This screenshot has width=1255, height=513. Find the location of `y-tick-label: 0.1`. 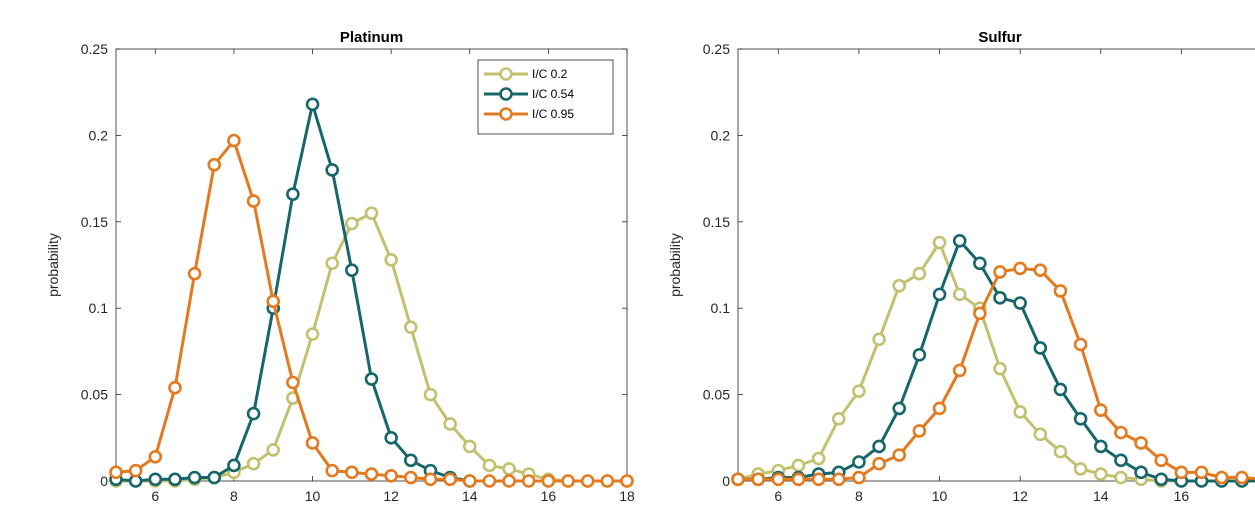

y-tick-label: 0.1 is located at coordinates (99, 308).